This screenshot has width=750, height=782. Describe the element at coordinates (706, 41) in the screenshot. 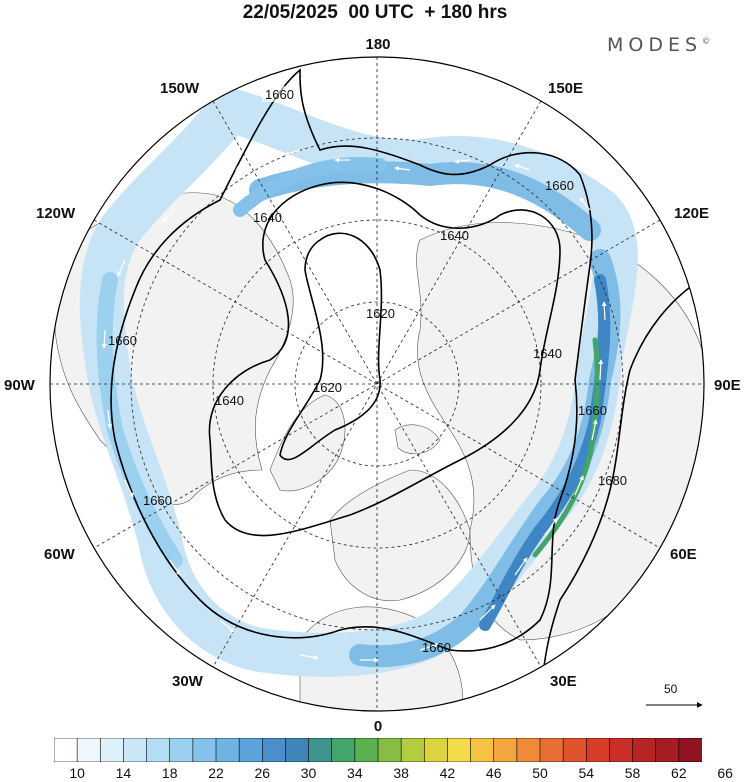

I see `copyright-mark: ©` at that location.